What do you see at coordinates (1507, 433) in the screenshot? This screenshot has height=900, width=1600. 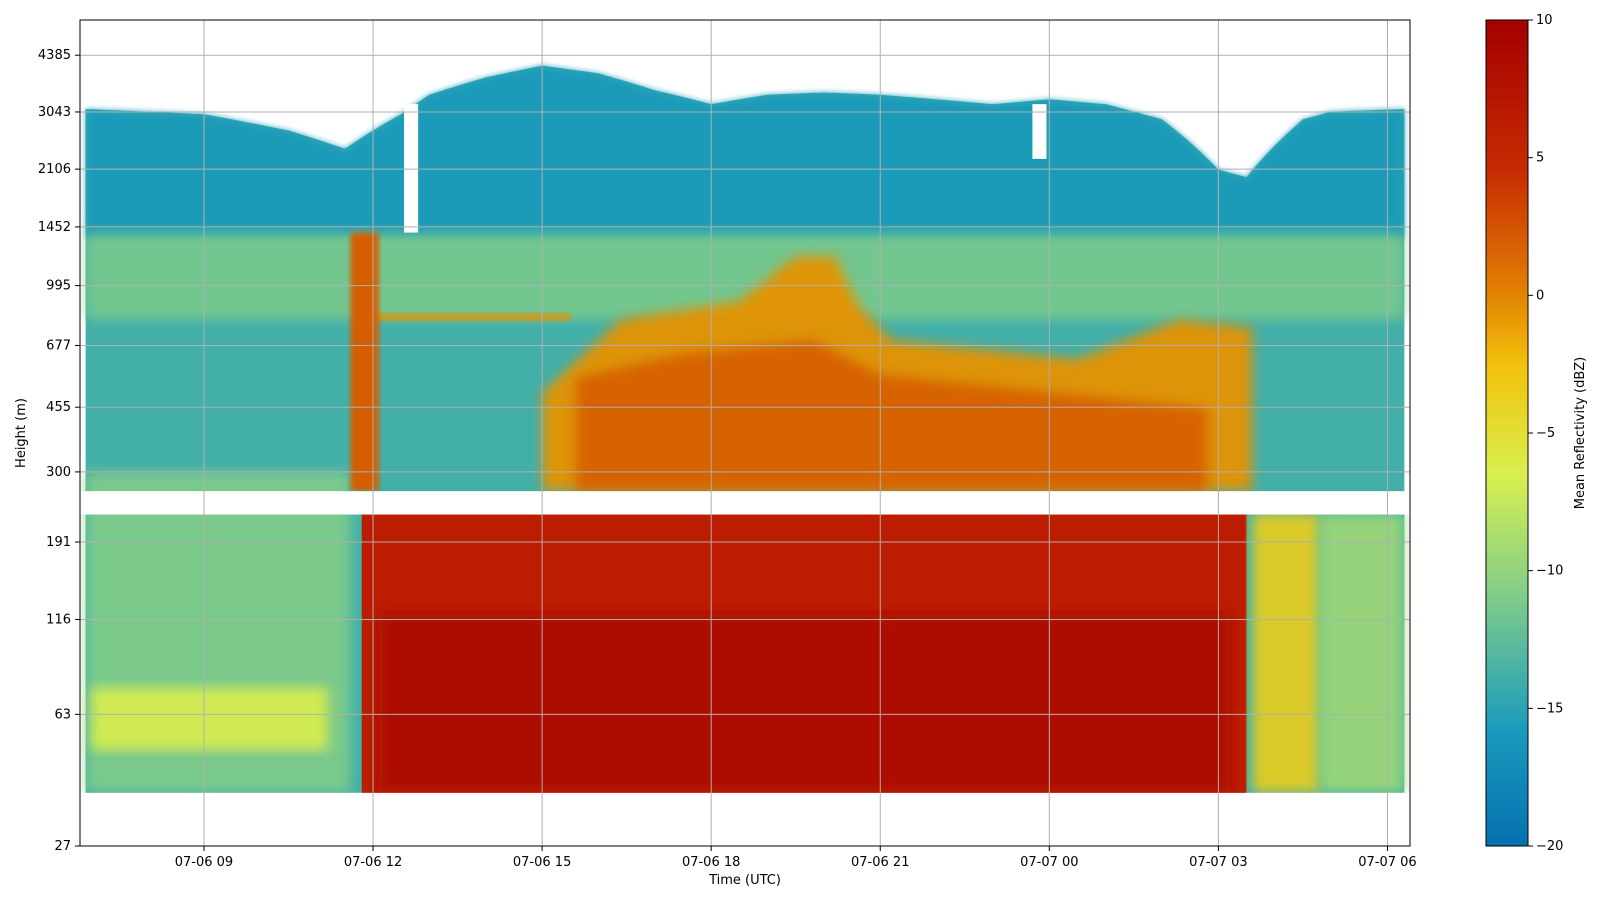 I see `colorbar-gradient` at bounding box center [1507, 433].